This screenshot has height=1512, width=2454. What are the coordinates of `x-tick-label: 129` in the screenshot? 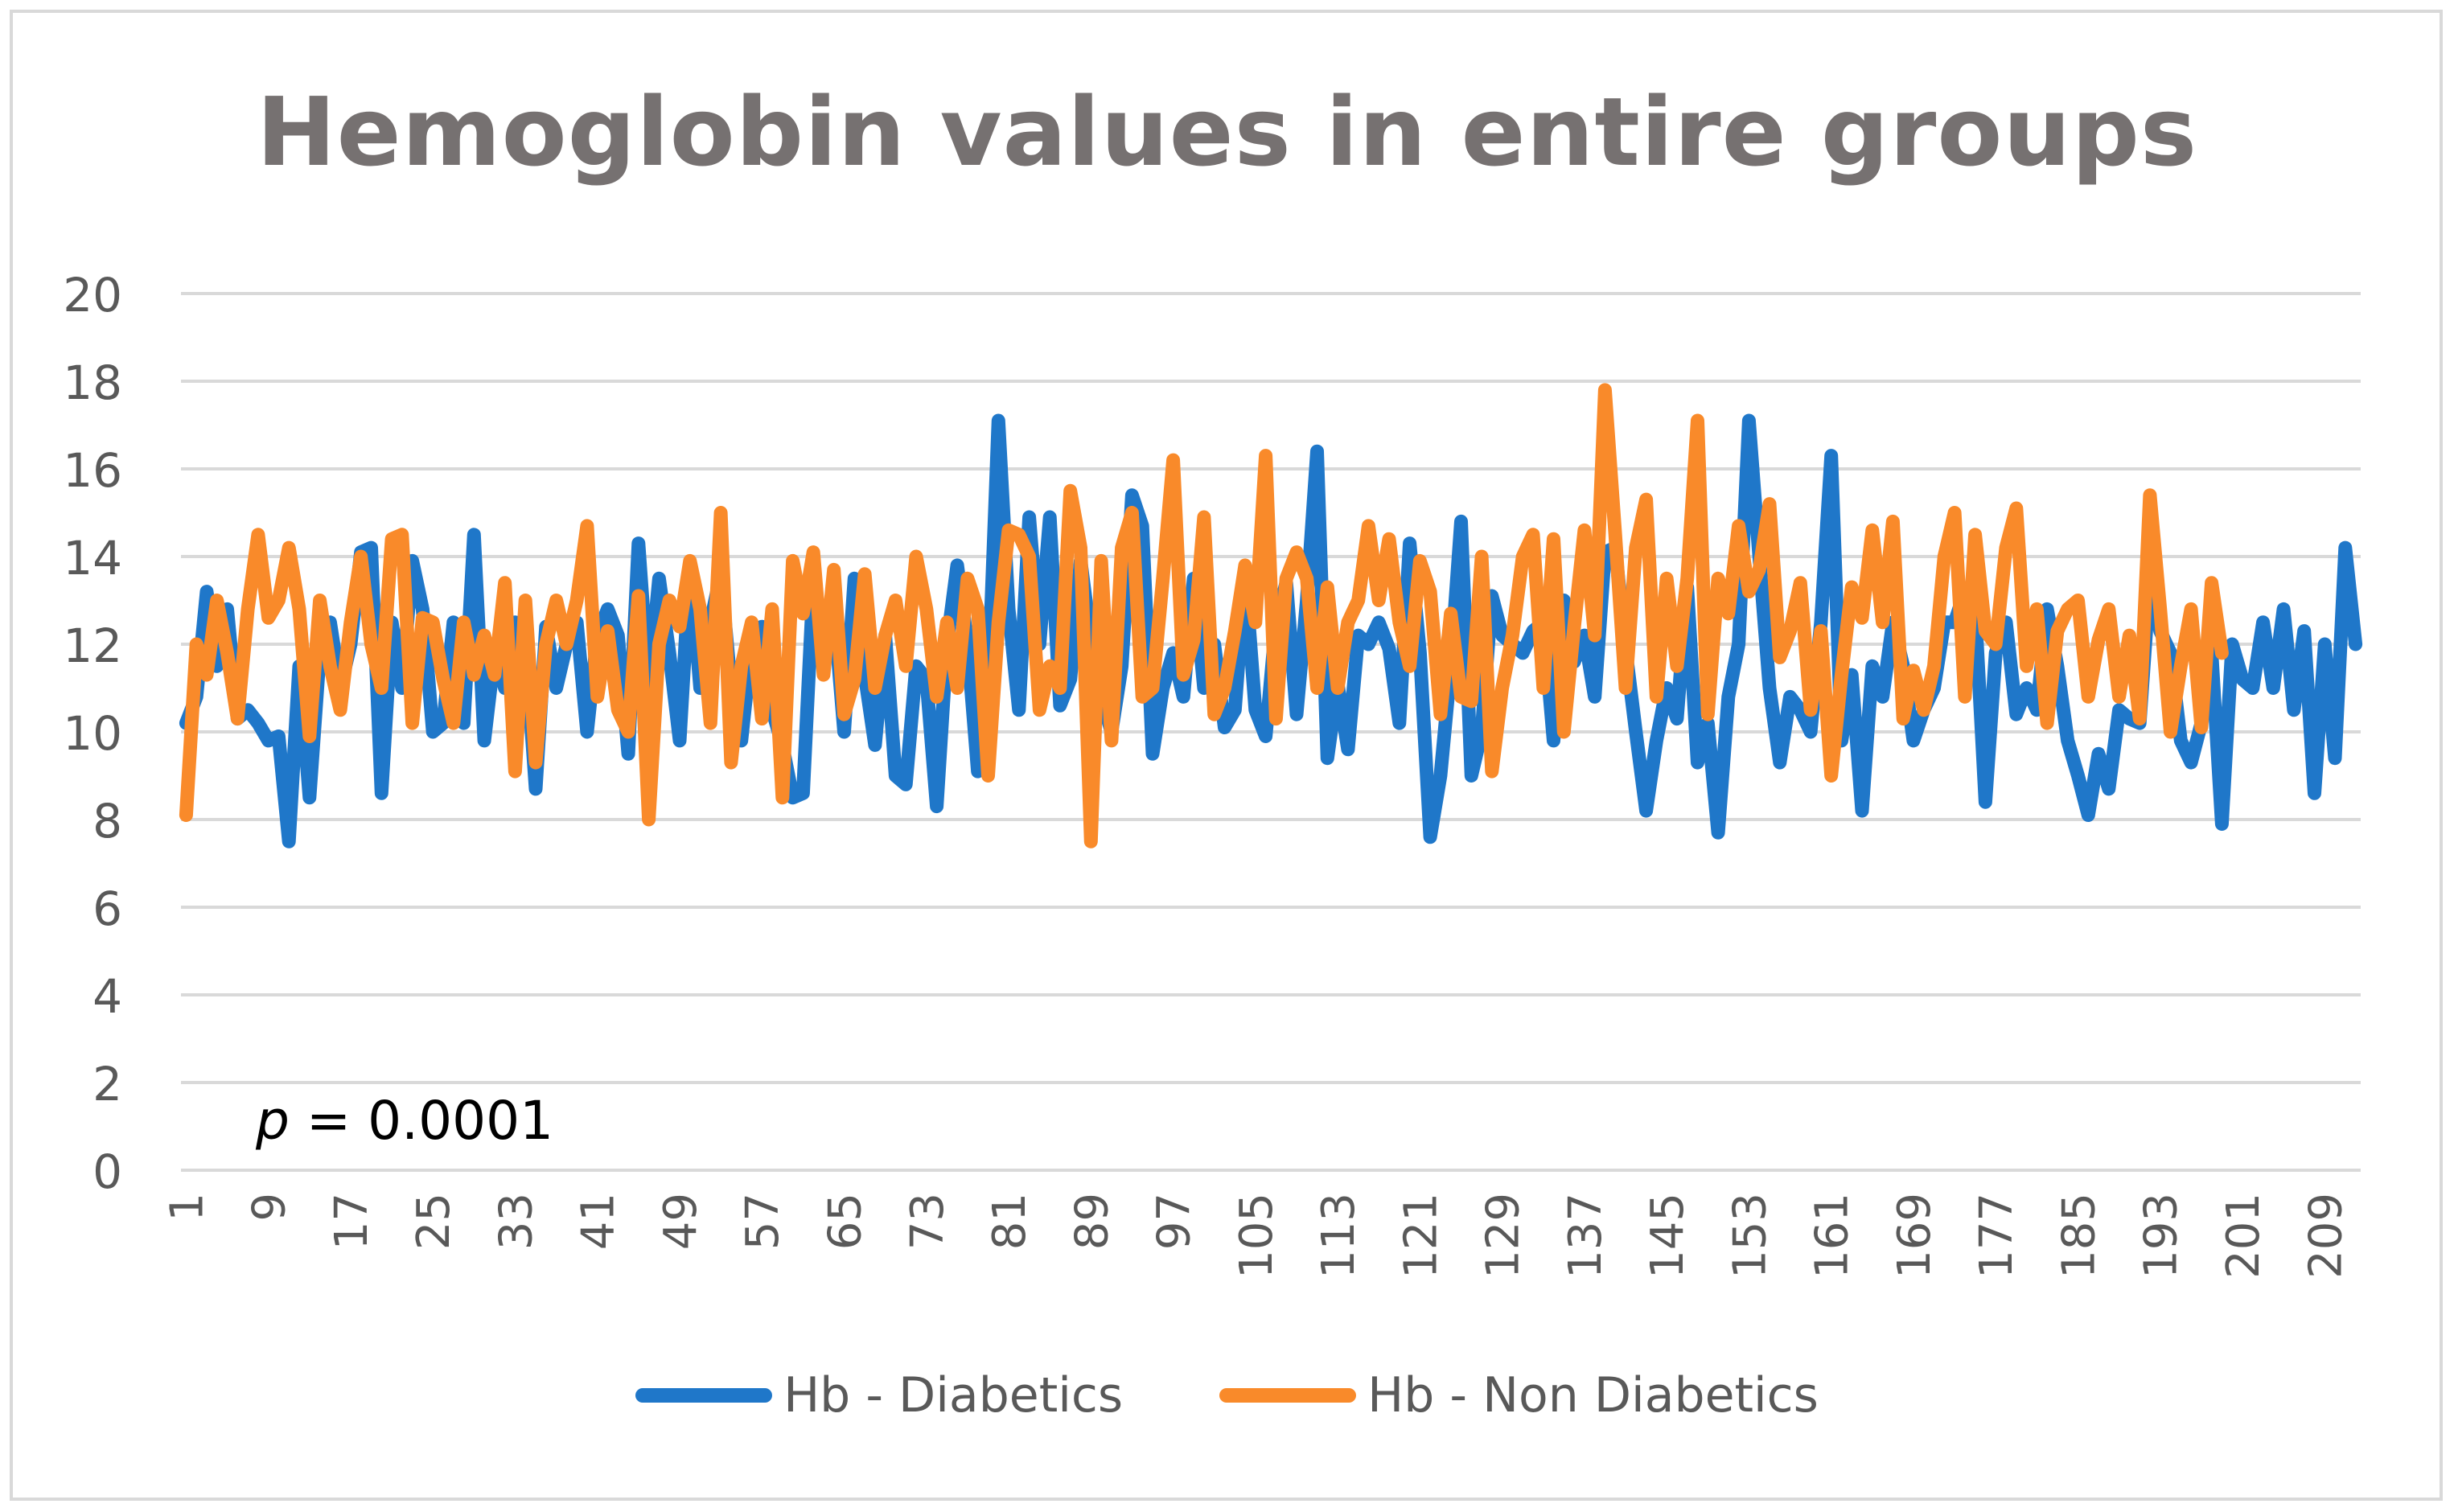 It's located at (1504, 1236).